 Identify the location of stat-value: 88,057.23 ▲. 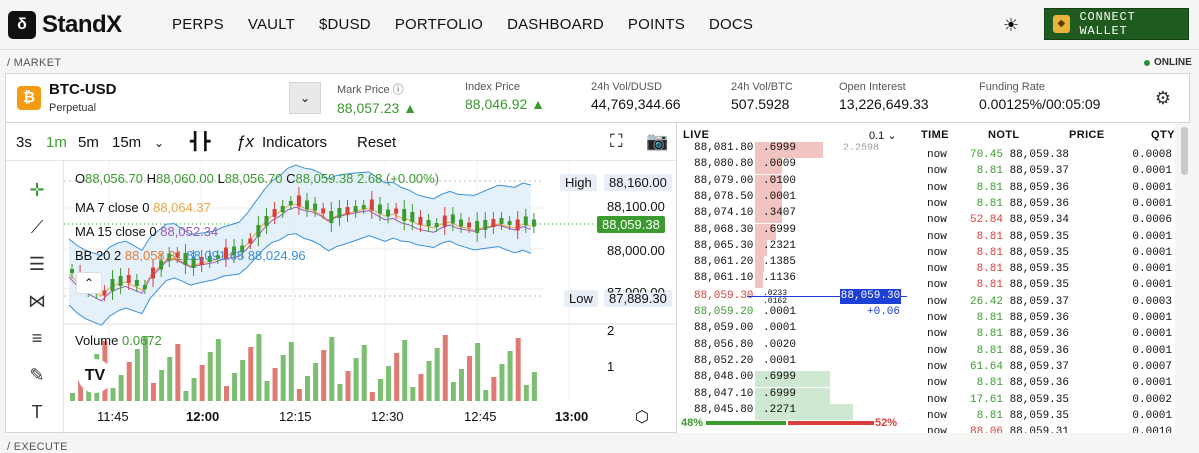
(377, 107).